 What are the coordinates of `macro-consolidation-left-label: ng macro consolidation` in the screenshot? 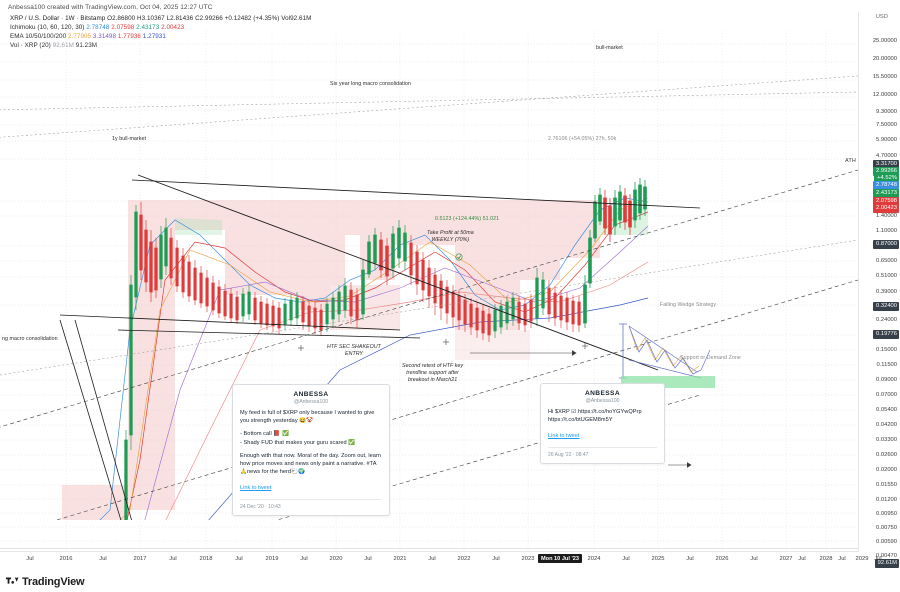 It's located at (30, 339).